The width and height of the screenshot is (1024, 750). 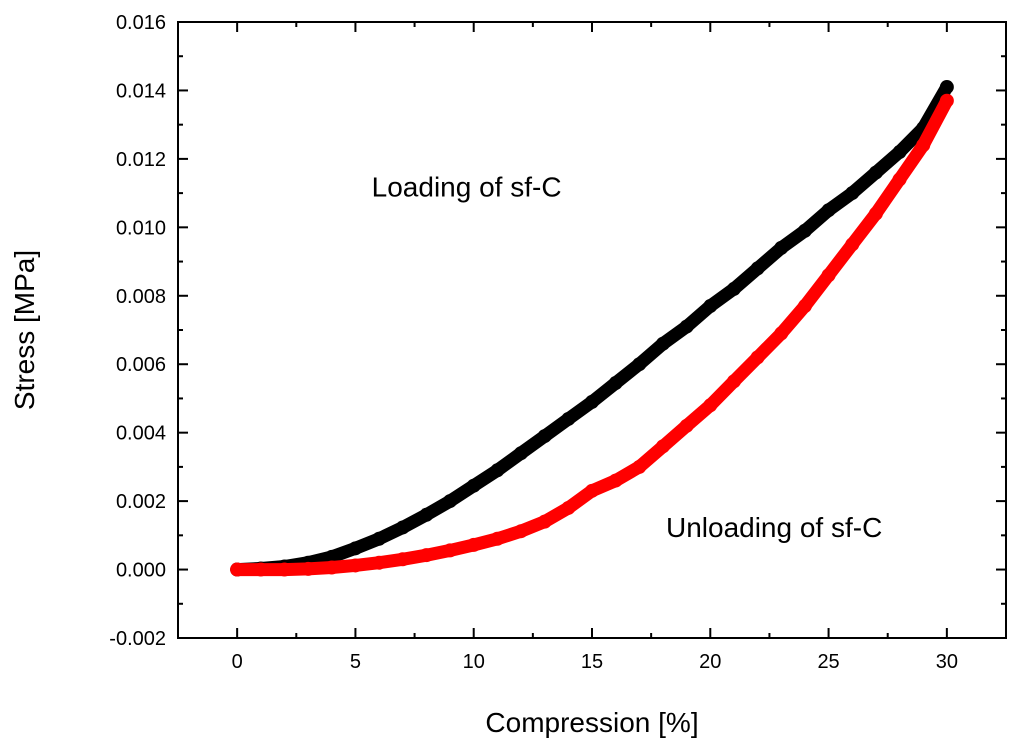 I want to click on x-tick-label: 30, so click(x=947, y=662).